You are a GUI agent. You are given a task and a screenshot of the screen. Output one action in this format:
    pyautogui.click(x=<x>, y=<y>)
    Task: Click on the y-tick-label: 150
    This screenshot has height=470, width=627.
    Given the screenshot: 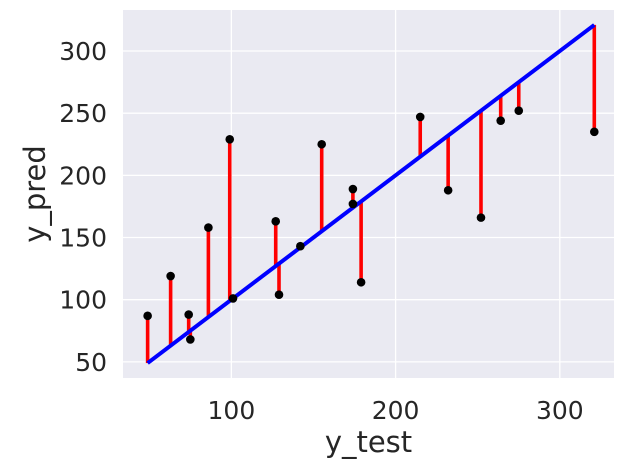 What is the action you would take?
    pyautogui.click(x=83, y=238)
    